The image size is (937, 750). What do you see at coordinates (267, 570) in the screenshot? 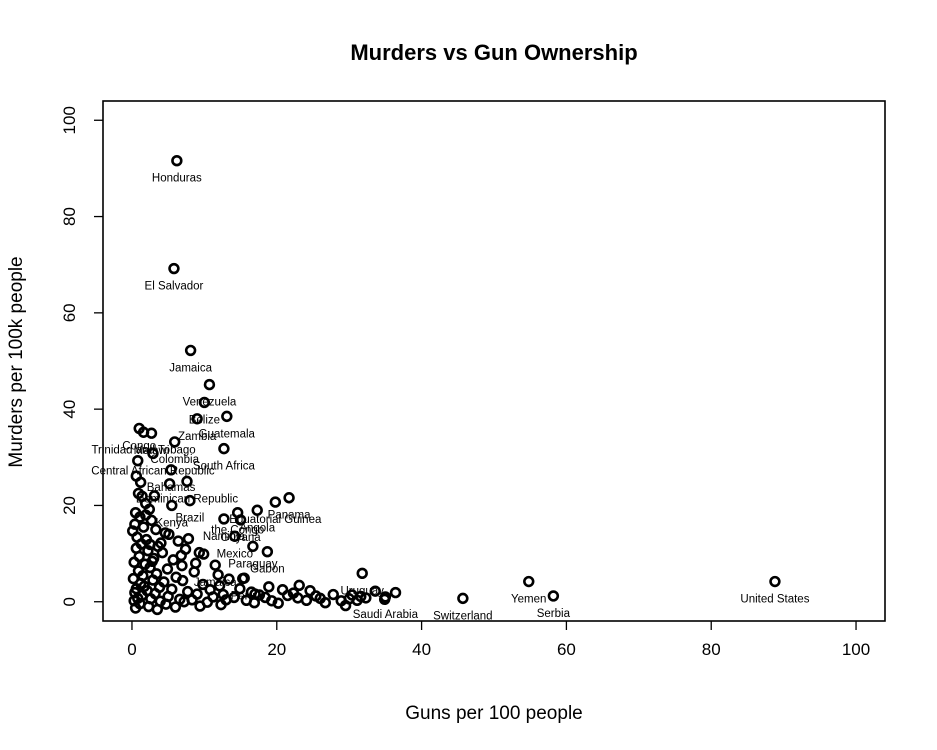
I see `point-label: Gabon` at bounding box center [267, 570].